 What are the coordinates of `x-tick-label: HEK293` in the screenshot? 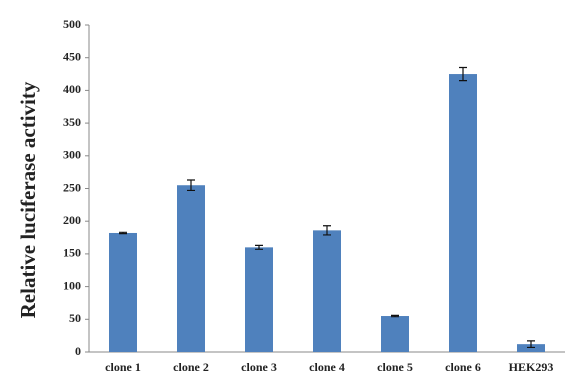 It's located at (531, 367).